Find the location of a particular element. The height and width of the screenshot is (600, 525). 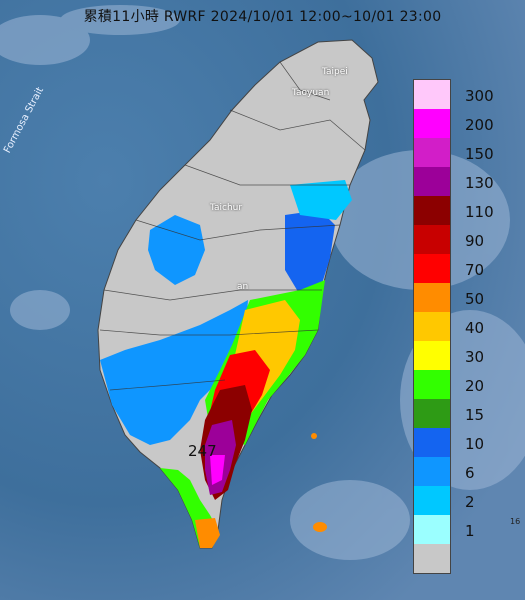

rainfall-legend is located at coordinates (432, 326).